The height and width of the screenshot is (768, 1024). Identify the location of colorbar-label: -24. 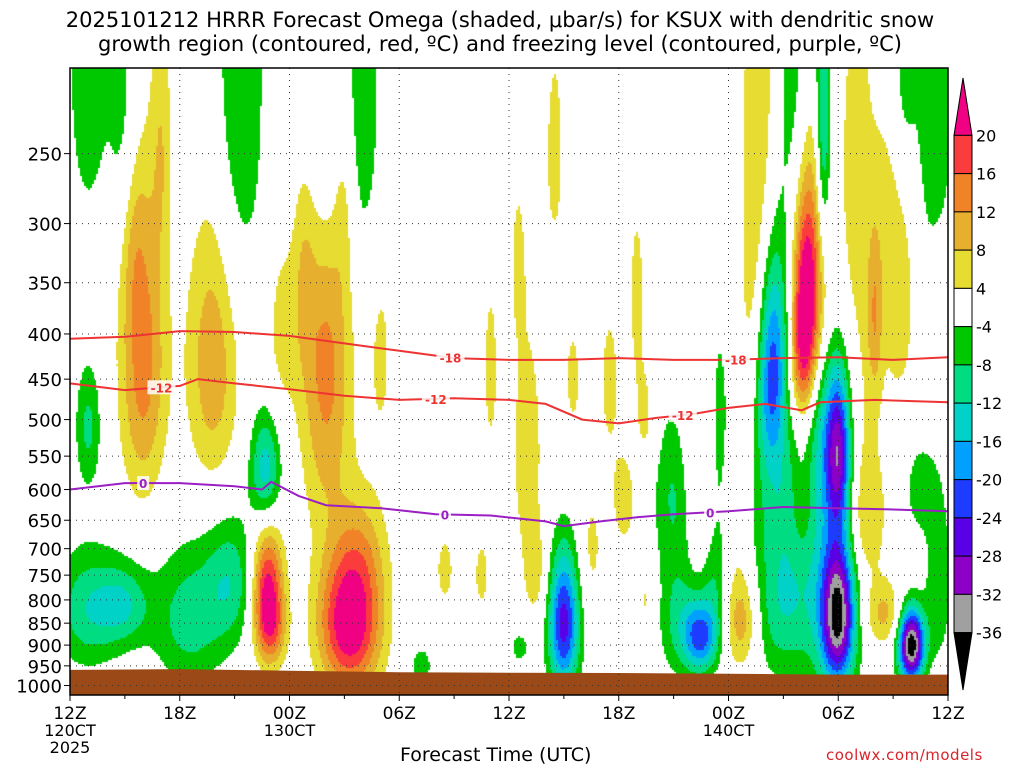
(989, 518).